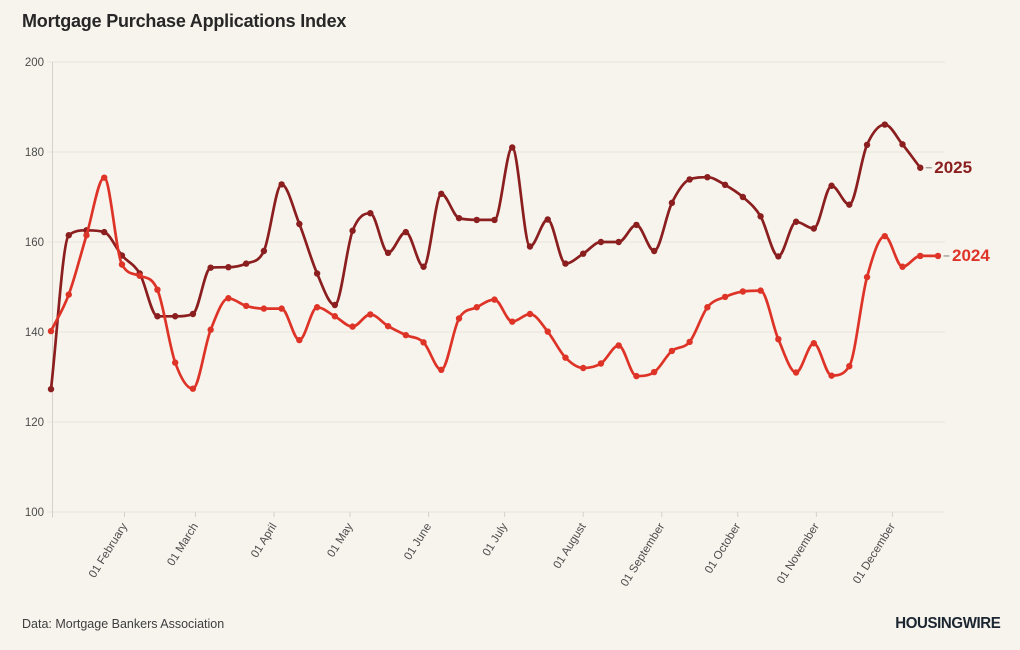 The height and width of the screenshot is (650, 1020). What do you see at coordinates (418, 541) in the screenshot?
I see `x-tick-label: 01 June` at bounding box center [418, 541].